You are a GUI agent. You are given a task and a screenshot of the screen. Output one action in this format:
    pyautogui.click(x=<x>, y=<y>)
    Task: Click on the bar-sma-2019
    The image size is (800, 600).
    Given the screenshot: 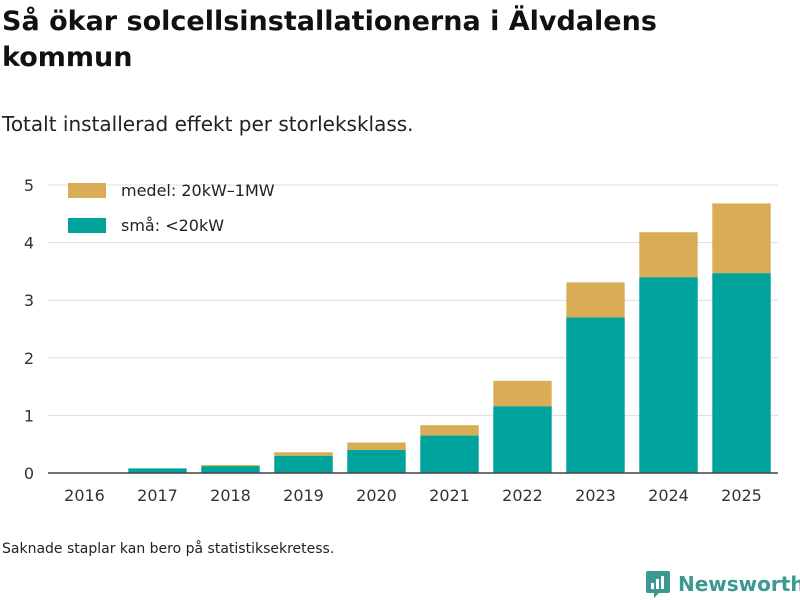 What is the action you would take?
    pyautogui.click(x=303, y=464)
    